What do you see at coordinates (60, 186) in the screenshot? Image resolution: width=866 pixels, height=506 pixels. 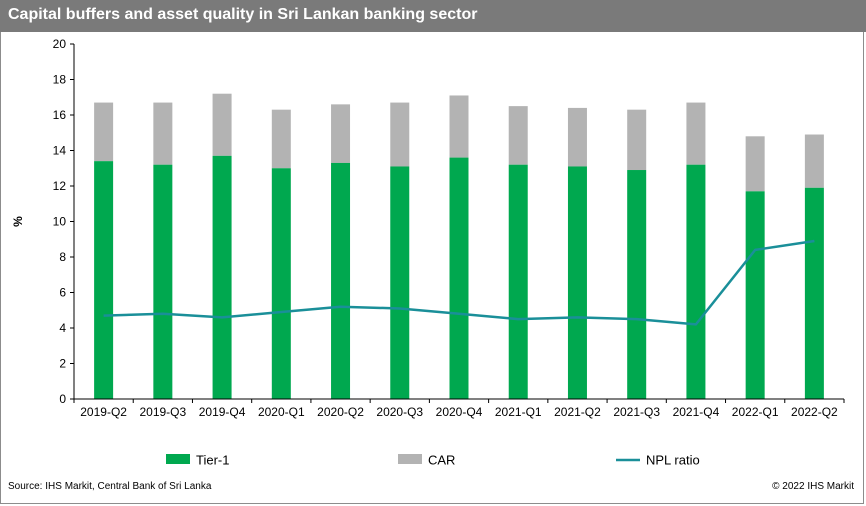 I see `y-tick-label: 12` at bounding box center [60, 186].